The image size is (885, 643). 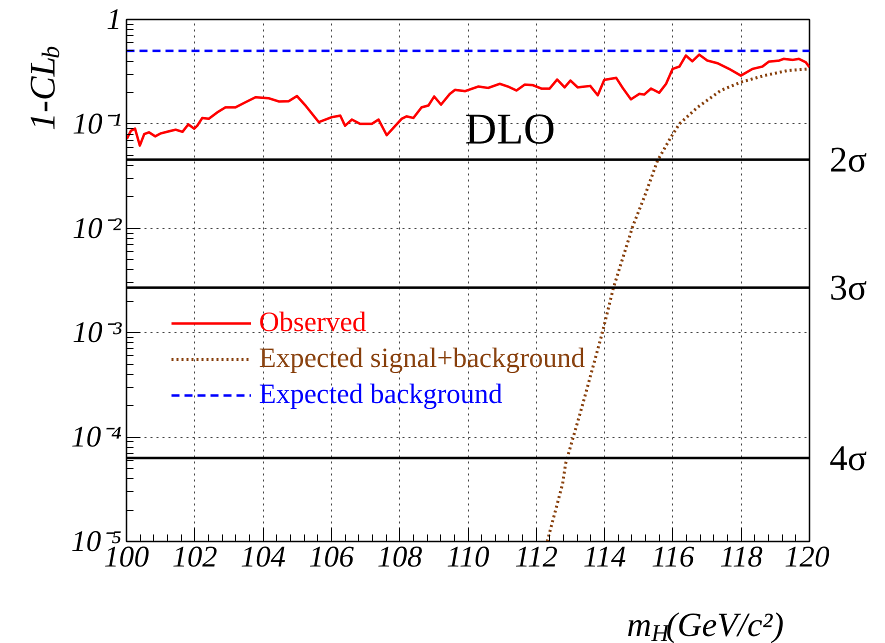 What do you see at coordinates (848, 458) in the screenshot?
I see `ref-line-label: 4σ` at bounding box center [848, 458].